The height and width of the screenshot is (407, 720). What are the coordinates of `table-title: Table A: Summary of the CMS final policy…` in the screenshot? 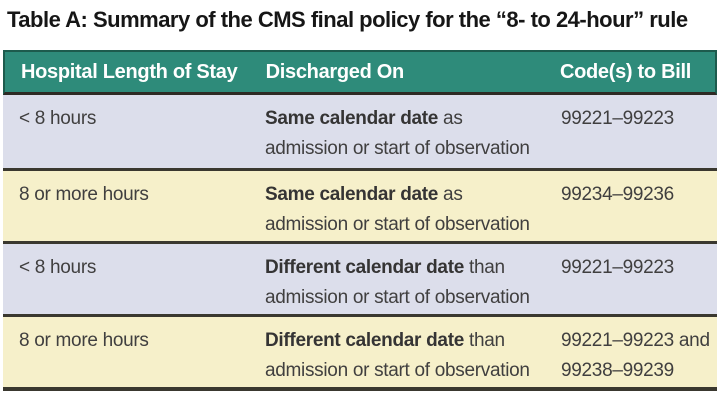 It's located at (360, 25).